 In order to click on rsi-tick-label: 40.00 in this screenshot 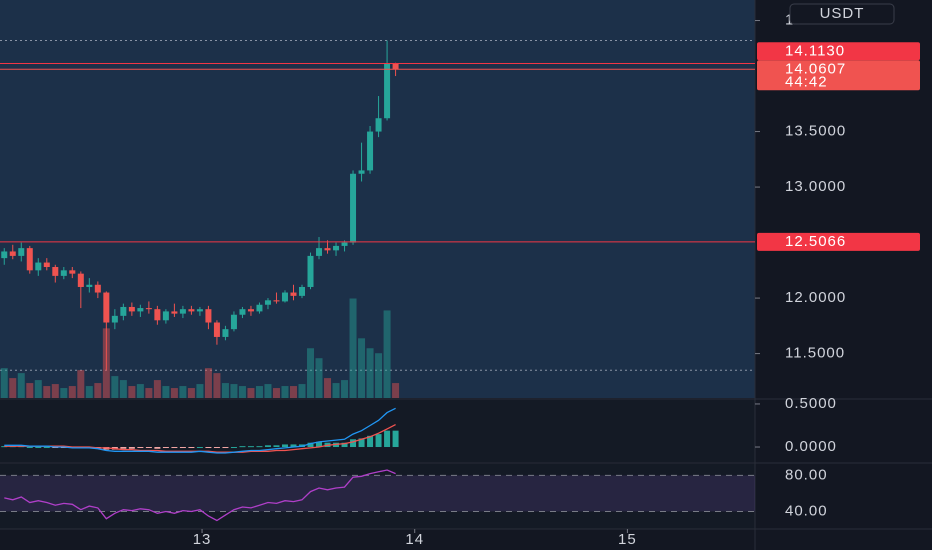, I will do `click(806, 510)`.